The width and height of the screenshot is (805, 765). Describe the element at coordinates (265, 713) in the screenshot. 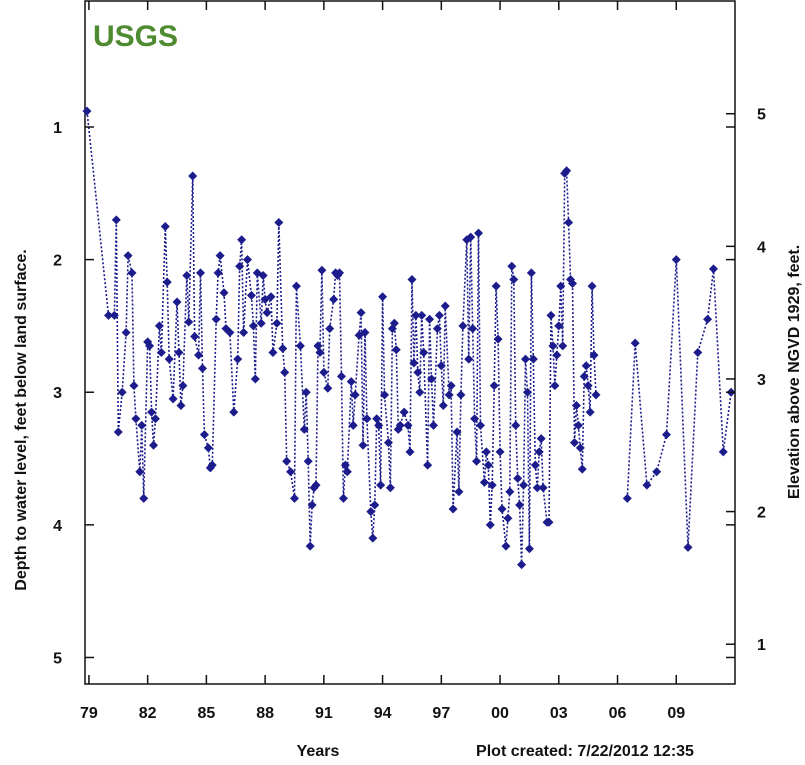

I see `x-tick-label: 88` at that location.